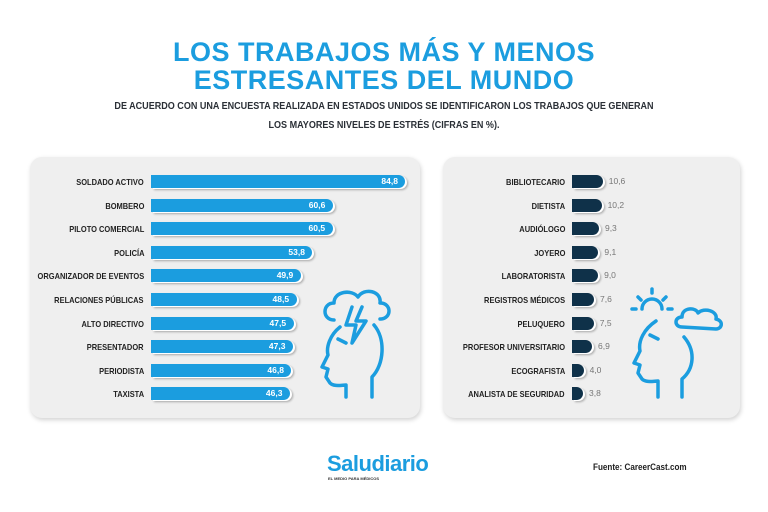 This screenshot has height=512, width=768. Describe the element at coordinates (640, 467) in the screenshot. I see `source-note: Fuente: CareerCast.com` at that location.